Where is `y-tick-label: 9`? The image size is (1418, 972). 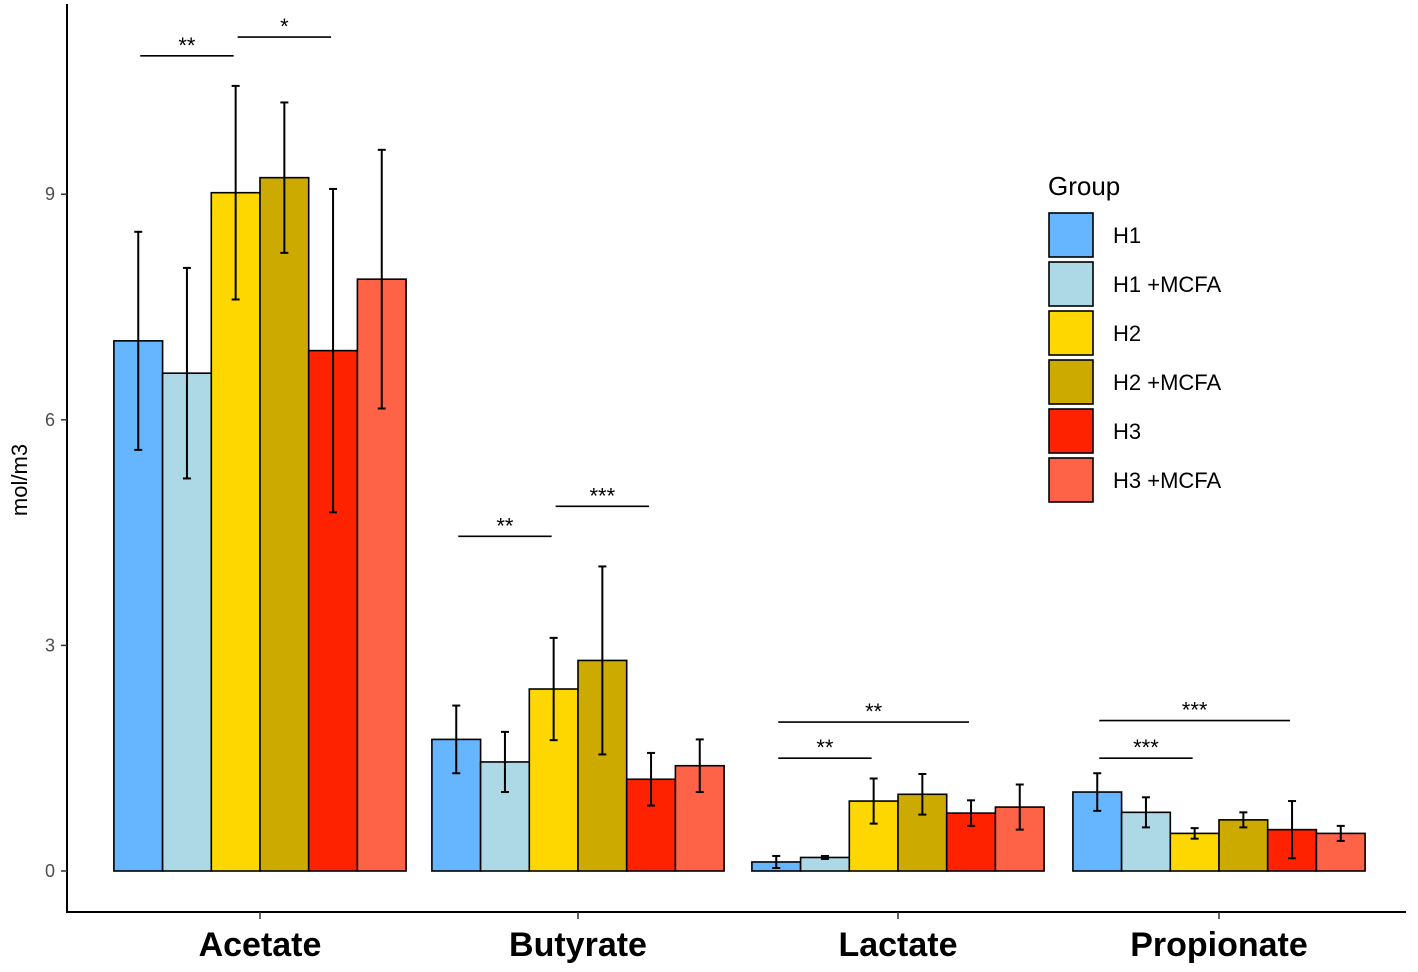 y-tick-label: 9 is located at coordinates (50, 194).